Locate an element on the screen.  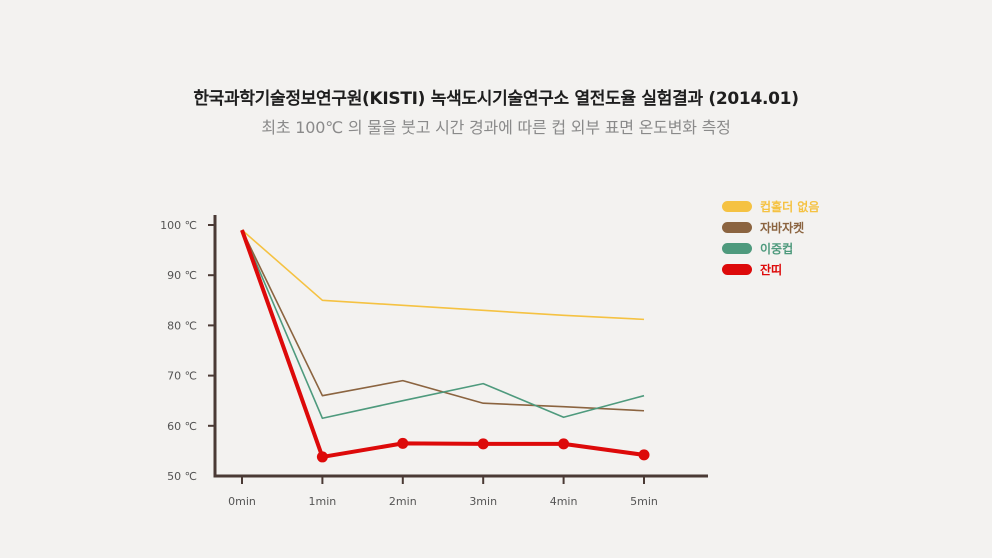
y-tick-label: 80 ℃ is located at coordinates (182, 325).